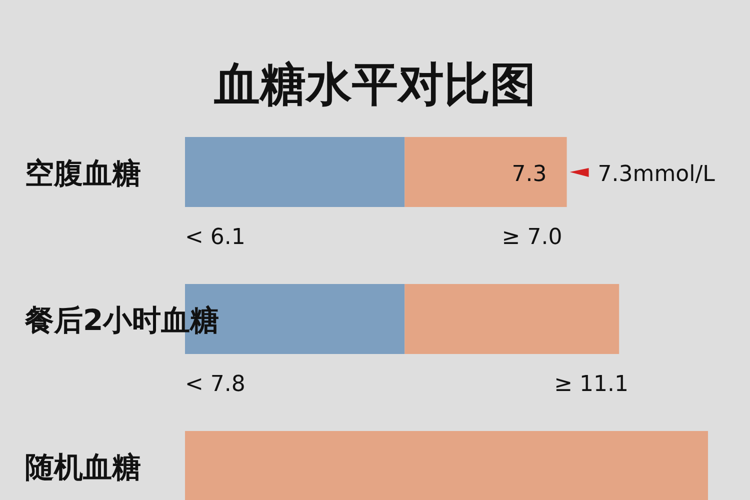 The width and height of the screenshot is (750, 500). I want to click on annotation: < 6.1, so click(215, 237).